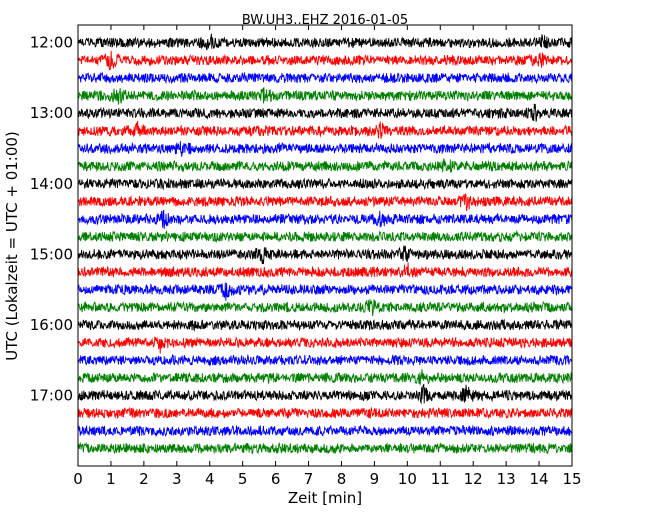 The width and height of the screenshot is (650, 520). Describe the element at coordinates (375, 479) in the screenshot. I see `x-tick-label: 9` at that location.